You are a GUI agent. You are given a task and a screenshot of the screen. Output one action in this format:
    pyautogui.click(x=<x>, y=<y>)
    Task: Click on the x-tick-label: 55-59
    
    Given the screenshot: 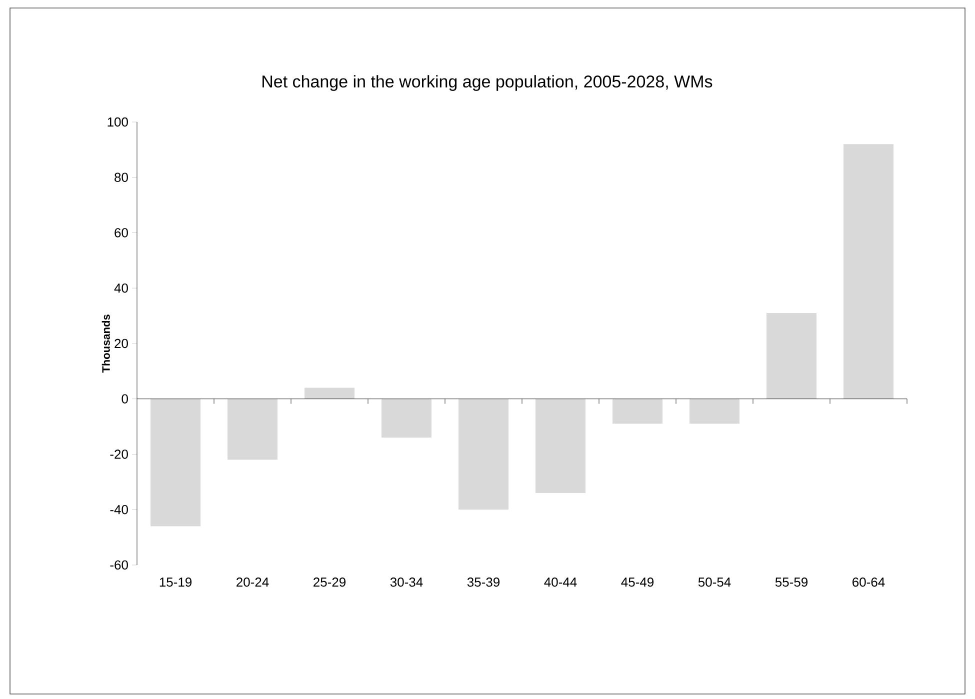 What is the action you would take?
    pyautogui.click(x=791, y=582)
    